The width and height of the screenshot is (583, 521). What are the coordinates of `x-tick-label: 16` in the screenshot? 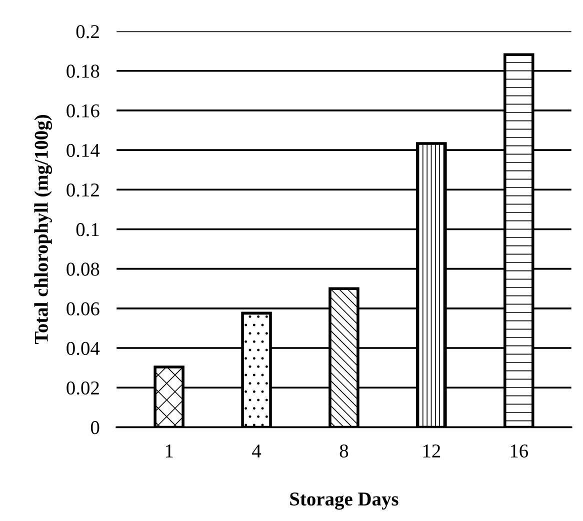 It's located at (519, 451).